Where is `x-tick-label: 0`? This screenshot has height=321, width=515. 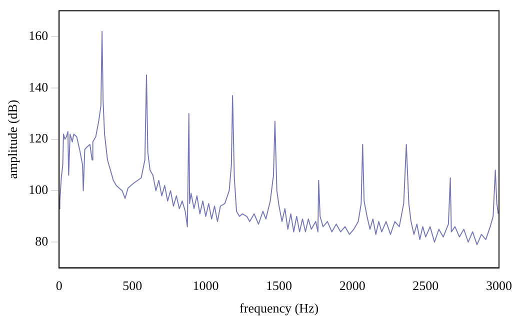 x-tick-label: 0 is located at coordinates (59, 286).